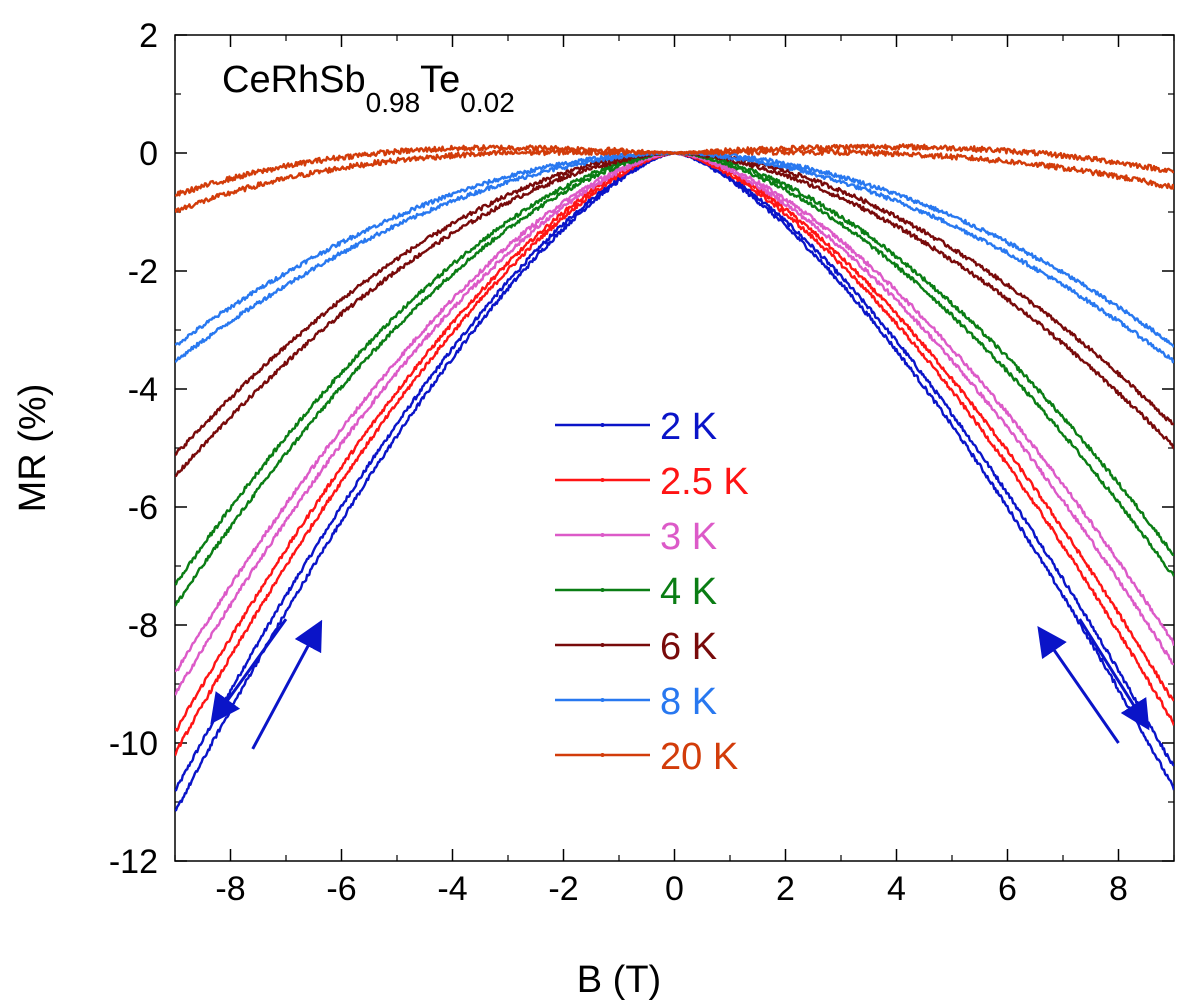 The image size is (1195, 1006). I want to click on x-axis-label: B (T), so click(619, 980).